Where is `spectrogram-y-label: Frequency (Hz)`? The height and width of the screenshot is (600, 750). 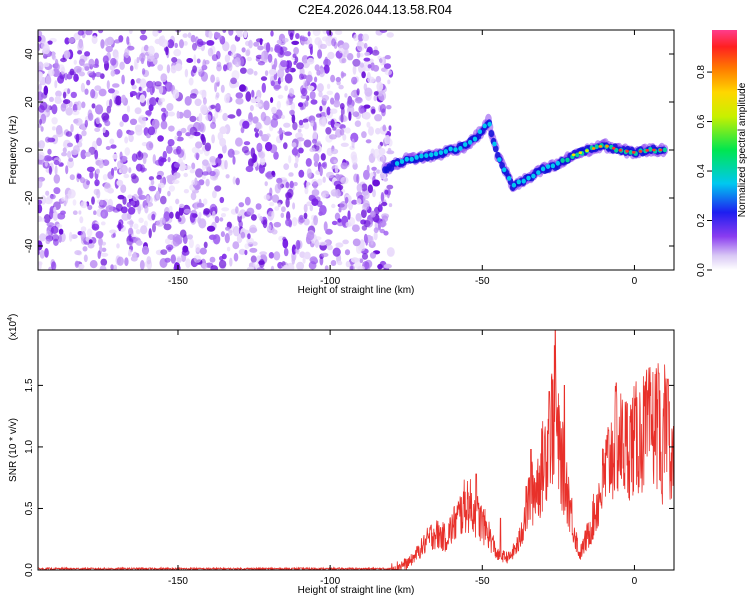
spectrogram-y-label: Frequency (Hz) is located at coordinates (13, 150).